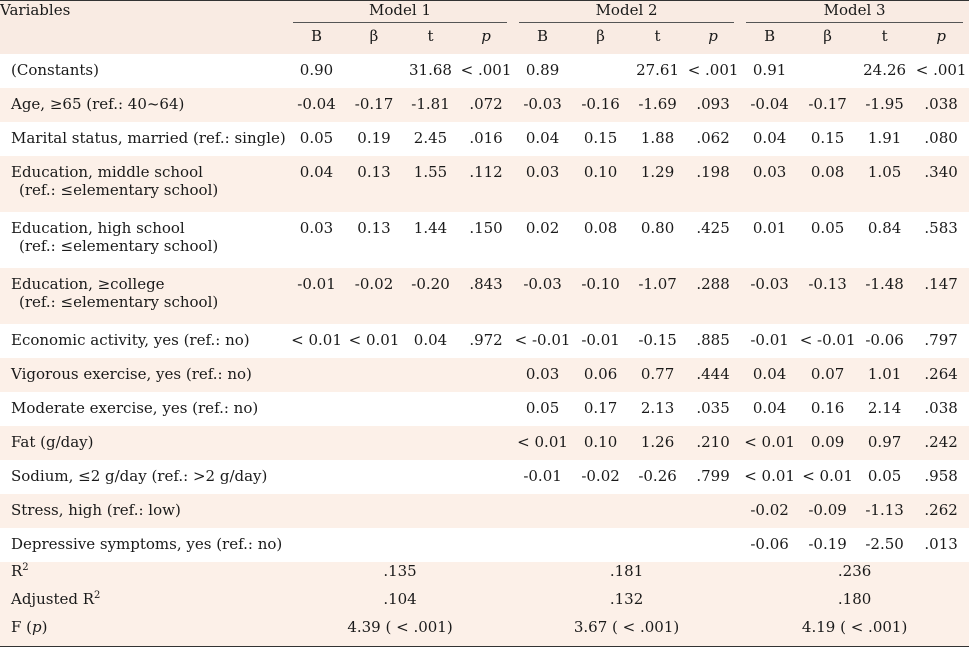 The width and height of the screenshot is (969, 662). Describe the element at coordinates (601, 240) in the screenshot. I see `table-cell: 0.08` at that location.